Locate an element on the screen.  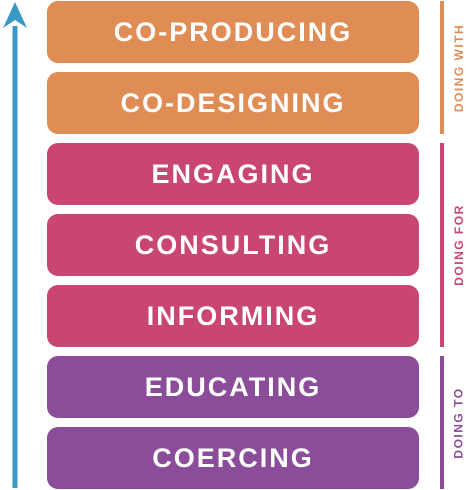
upward-arrow is located at coordinates (15, 245).